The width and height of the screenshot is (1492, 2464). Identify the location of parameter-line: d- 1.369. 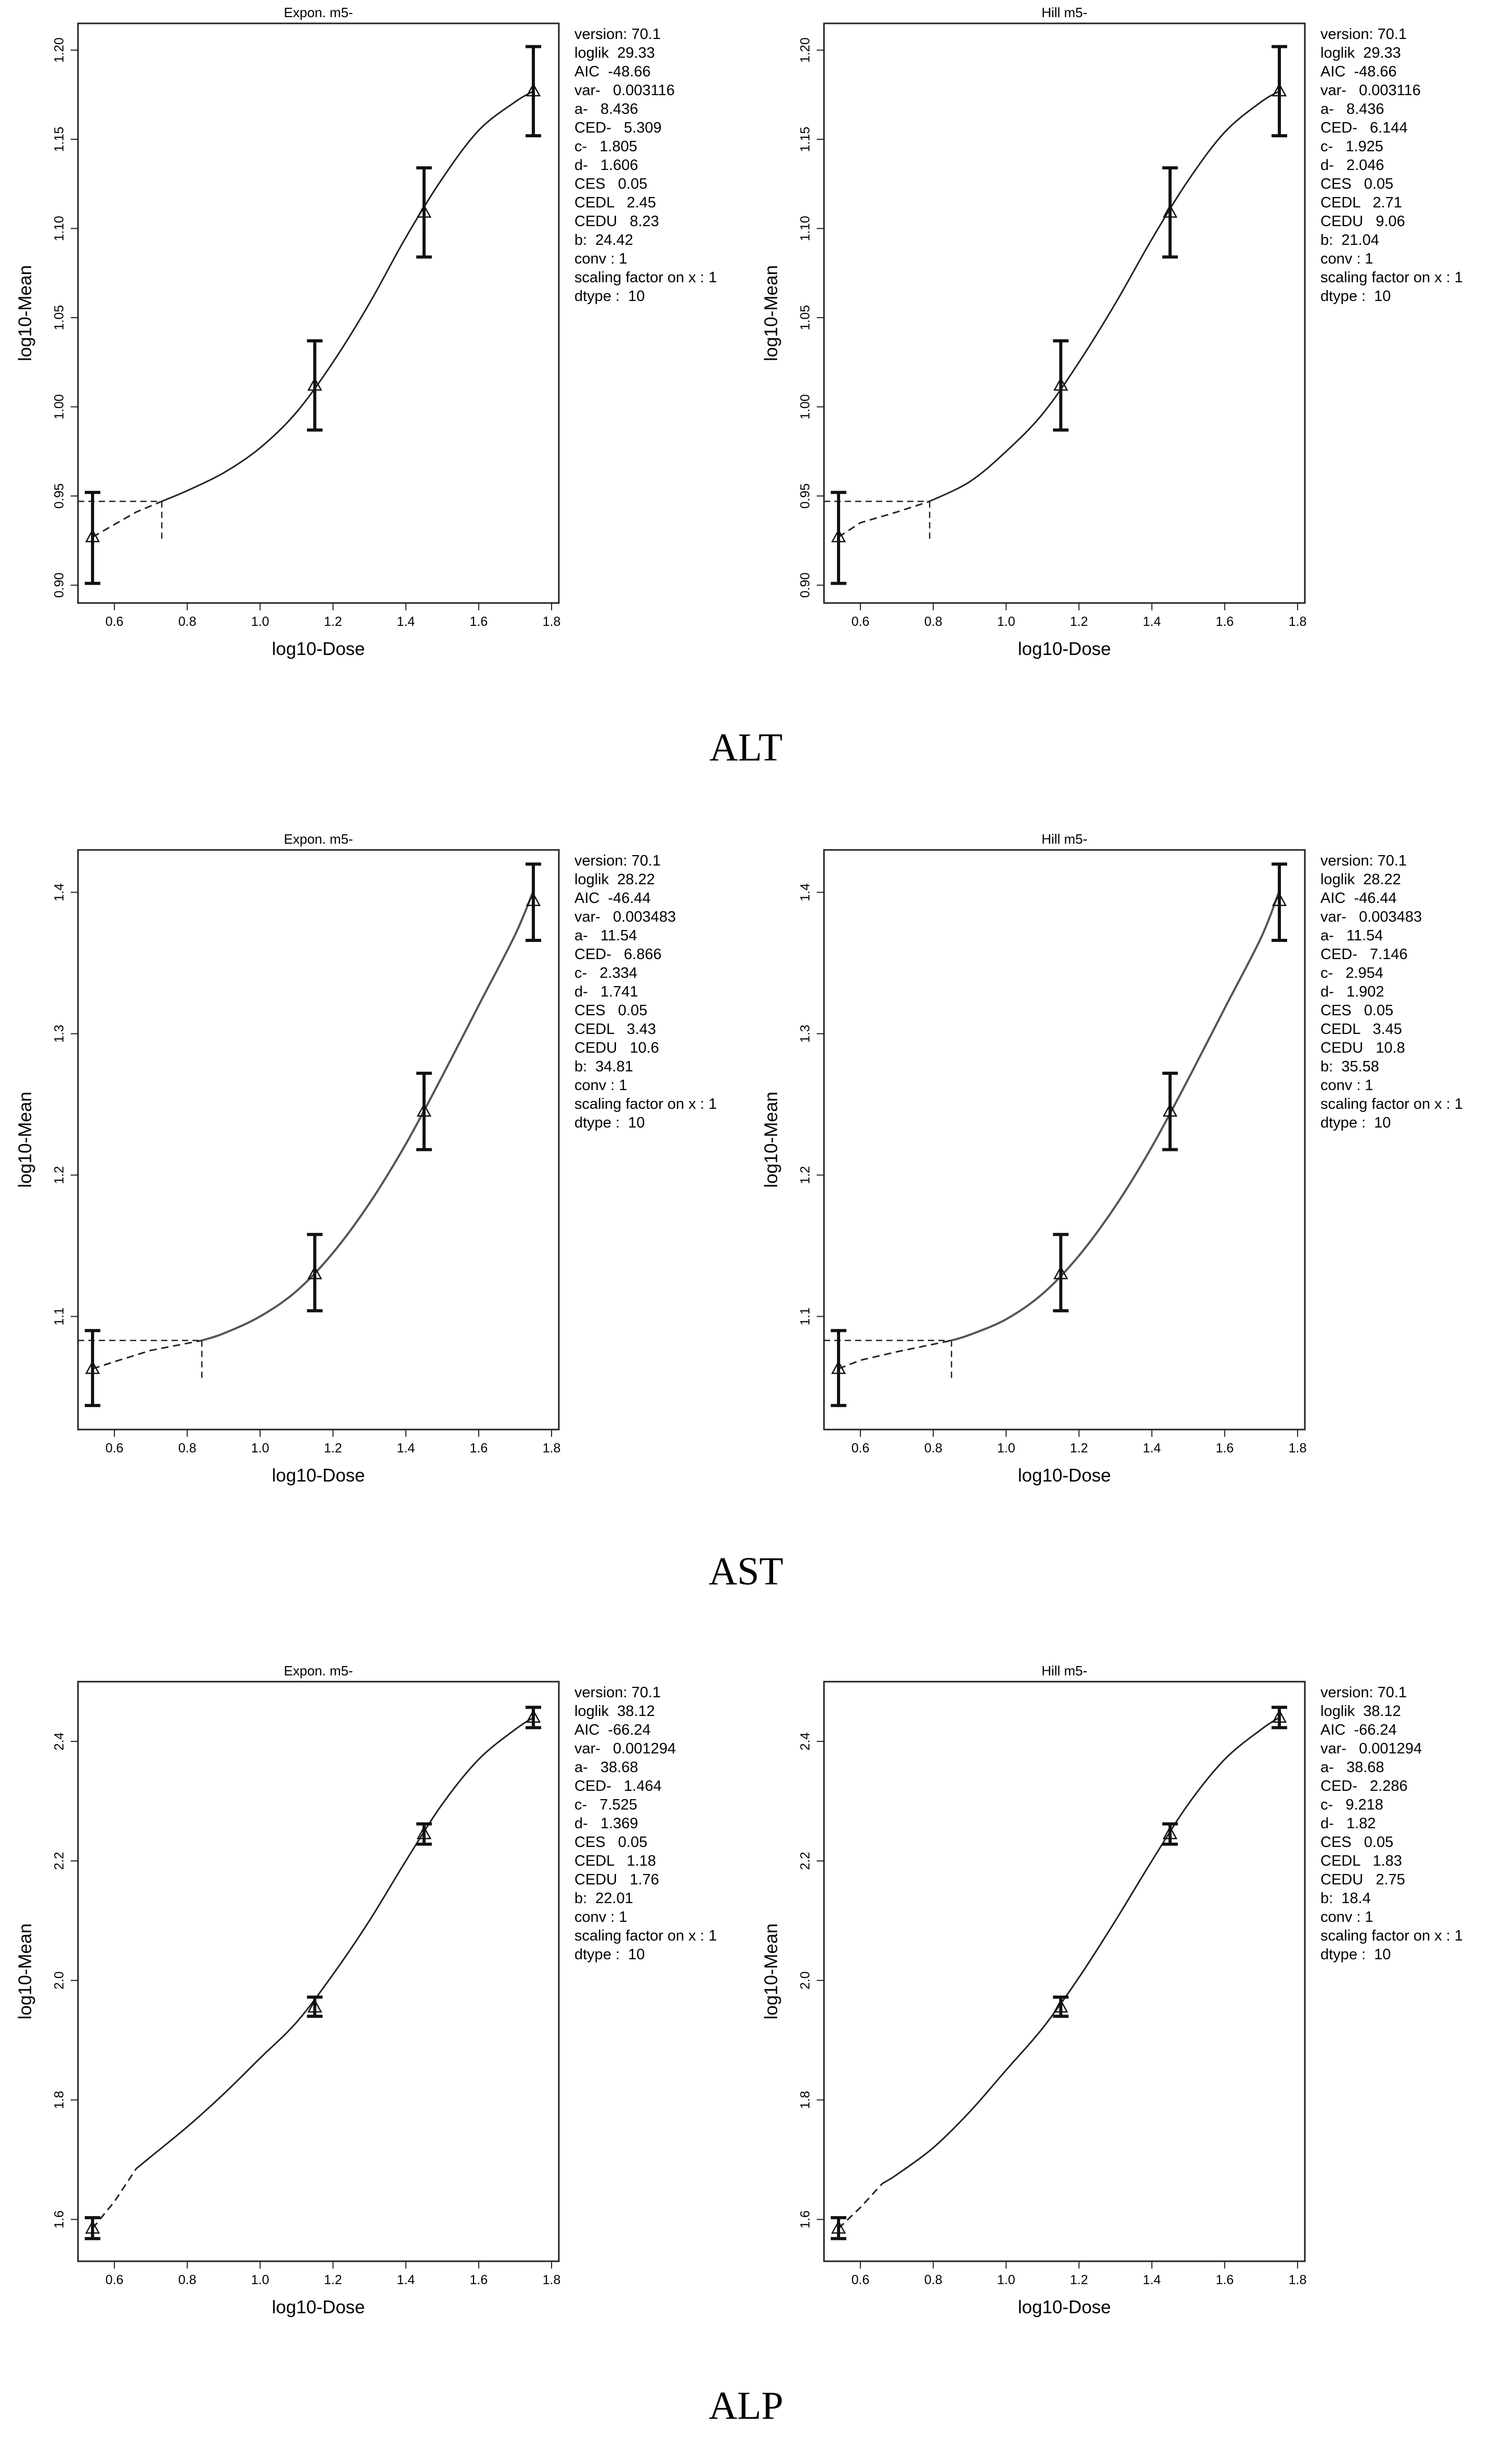
(606, 1823).